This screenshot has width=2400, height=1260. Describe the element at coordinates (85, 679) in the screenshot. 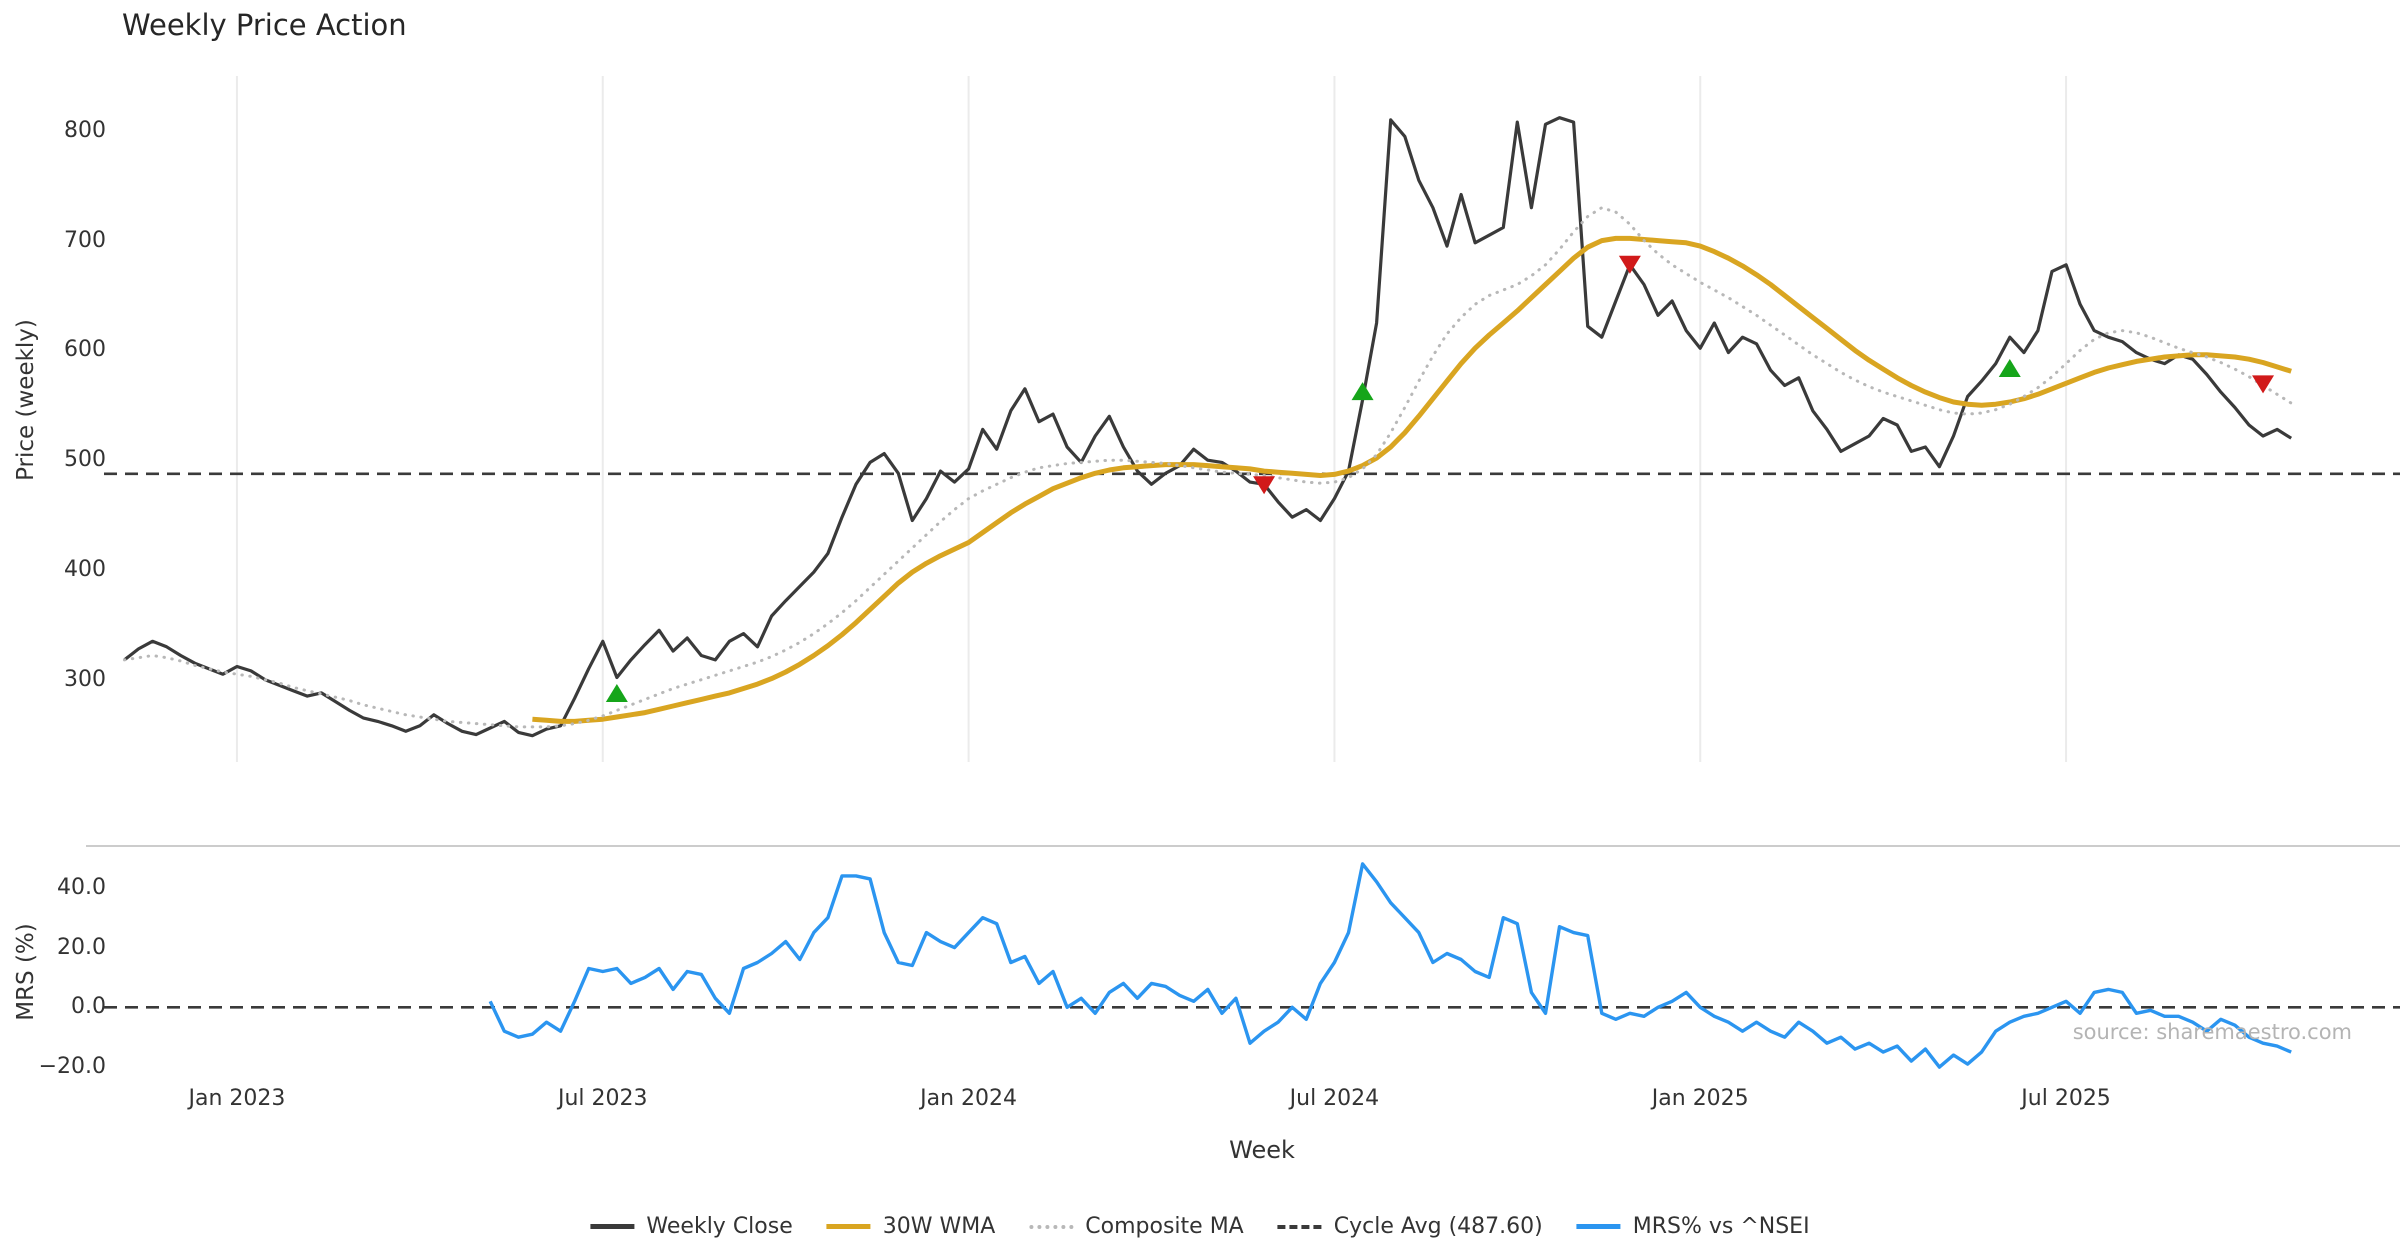

I see `y-tick-label: 300` at that location.